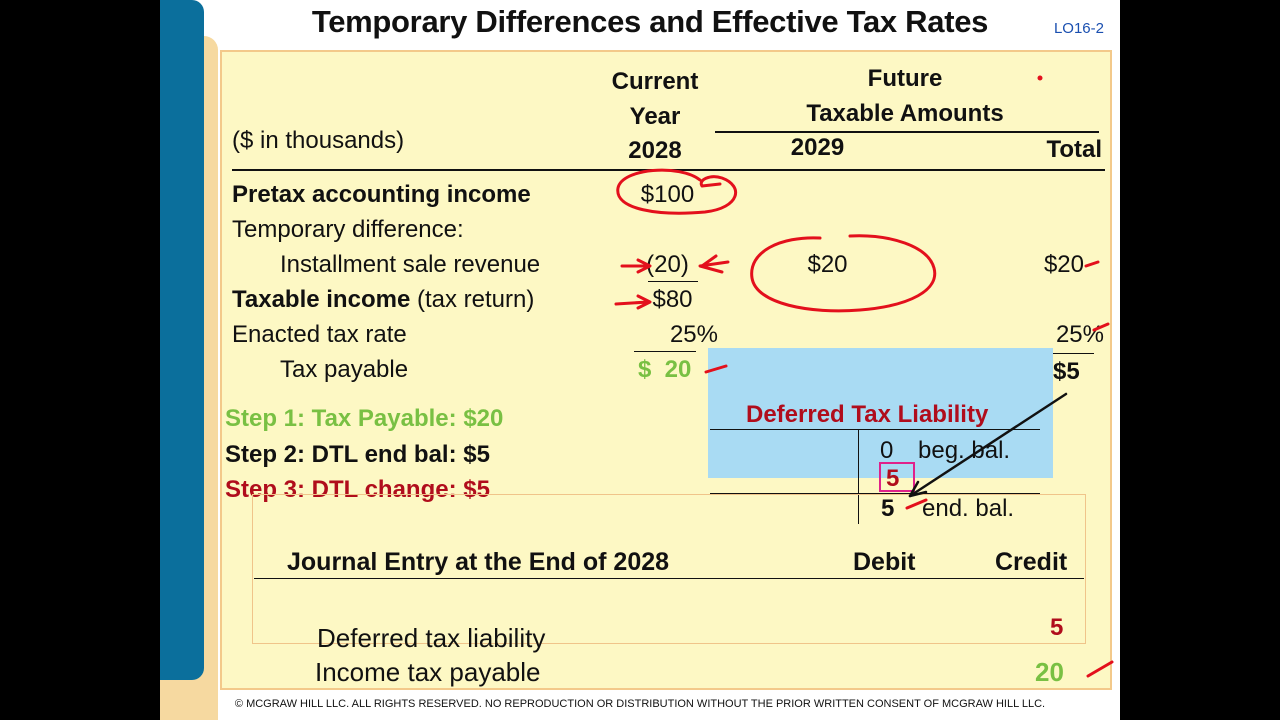  I want to click on rate-total: 25%, so click(1079, 334).